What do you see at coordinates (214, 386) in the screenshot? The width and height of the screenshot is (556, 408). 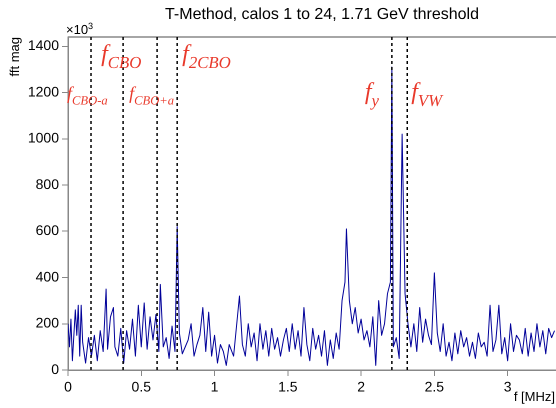 I see `x-tick-label: 1` at bounding box center [214, 386].